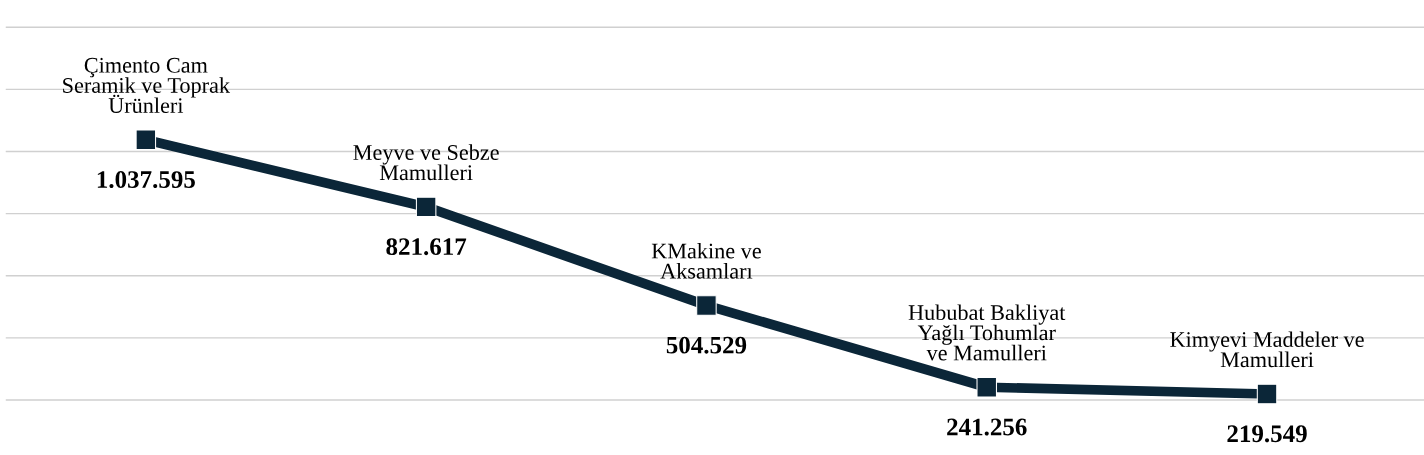 Image resolution: width=1424 pixels, height=455 pixels. What do you see at coordinates (147, 85) in the screenshot?
I see `x-tick-label: Çimento Cam Seramik ve Toprak Ürünleri` at bounding box center [147, 85].